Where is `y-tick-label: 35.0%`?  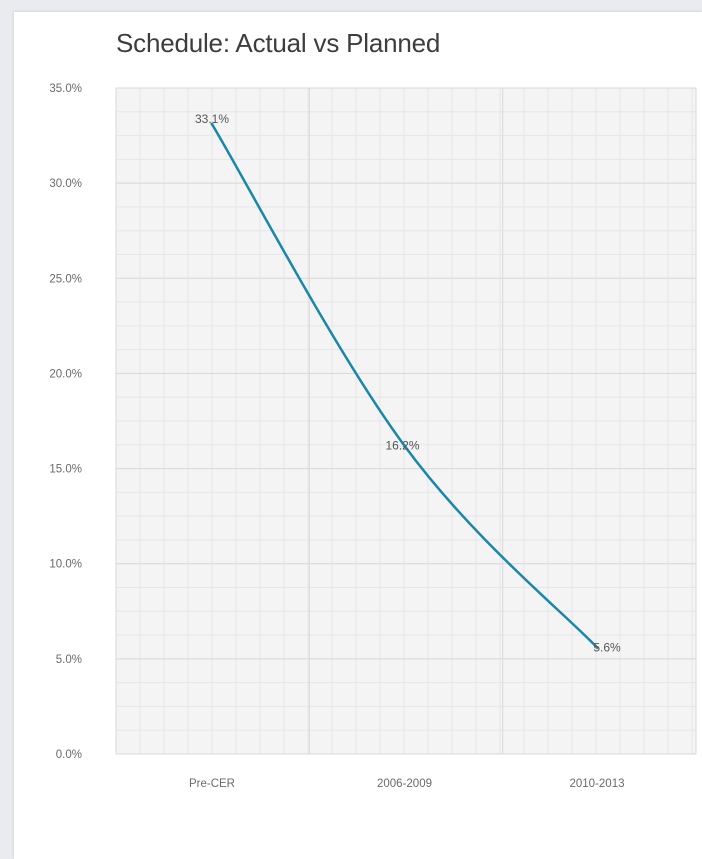
y-tick-label: 35.0% is located at coordinates (65, 89).